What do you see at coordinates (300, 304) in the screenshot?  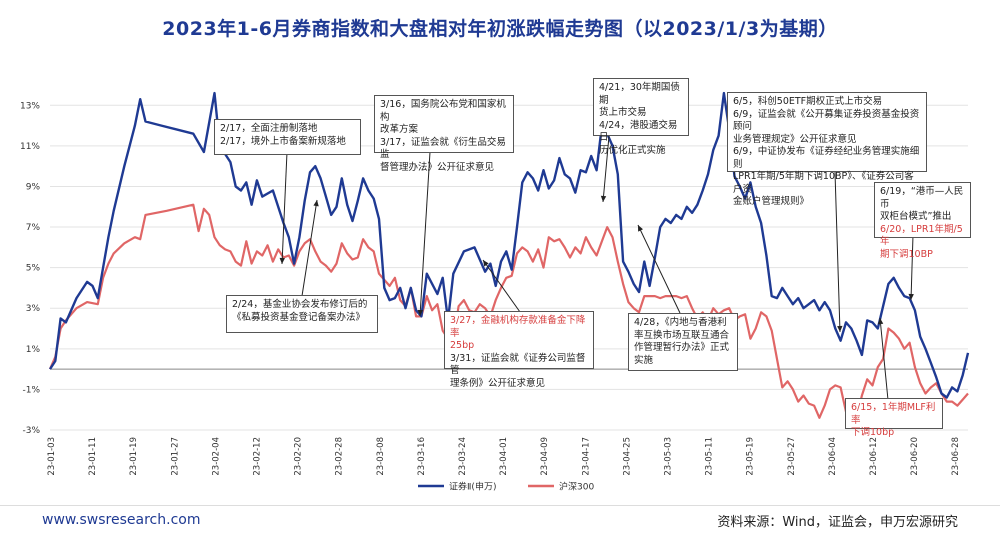 I see `annotation-line: 2/24，基金业协会发布修订后的` at bounding box center [300, 304].